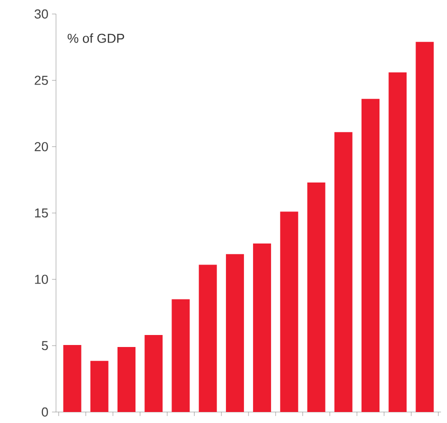  I want to click on y-tick-label: 20, so click(41, 147).